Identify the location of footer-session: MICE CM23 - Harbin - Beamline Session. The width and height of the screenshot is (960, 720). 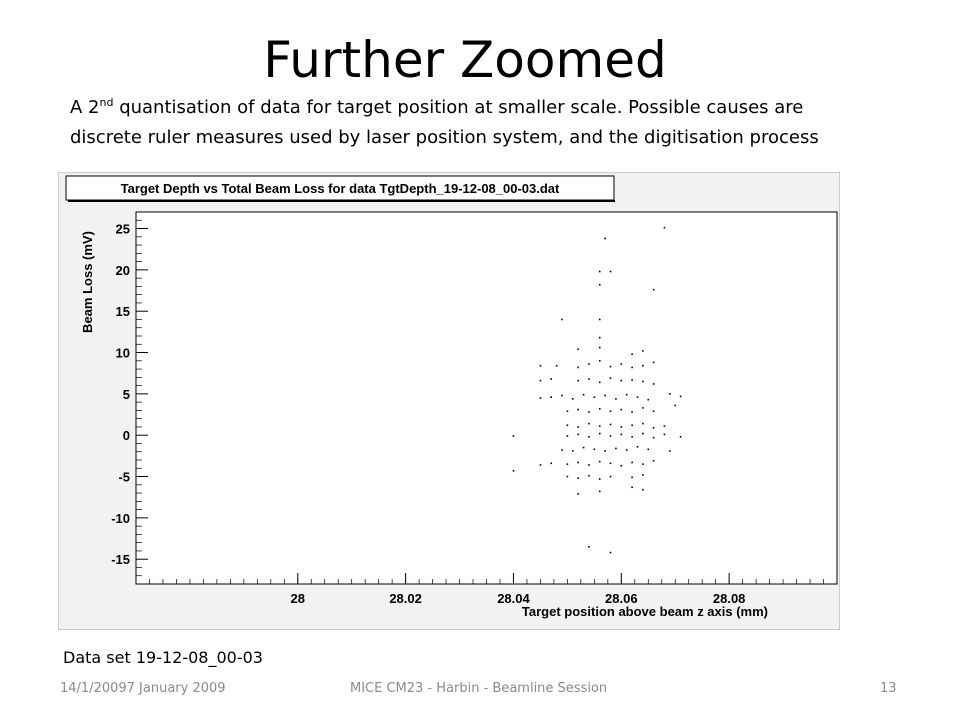
(479, 688).